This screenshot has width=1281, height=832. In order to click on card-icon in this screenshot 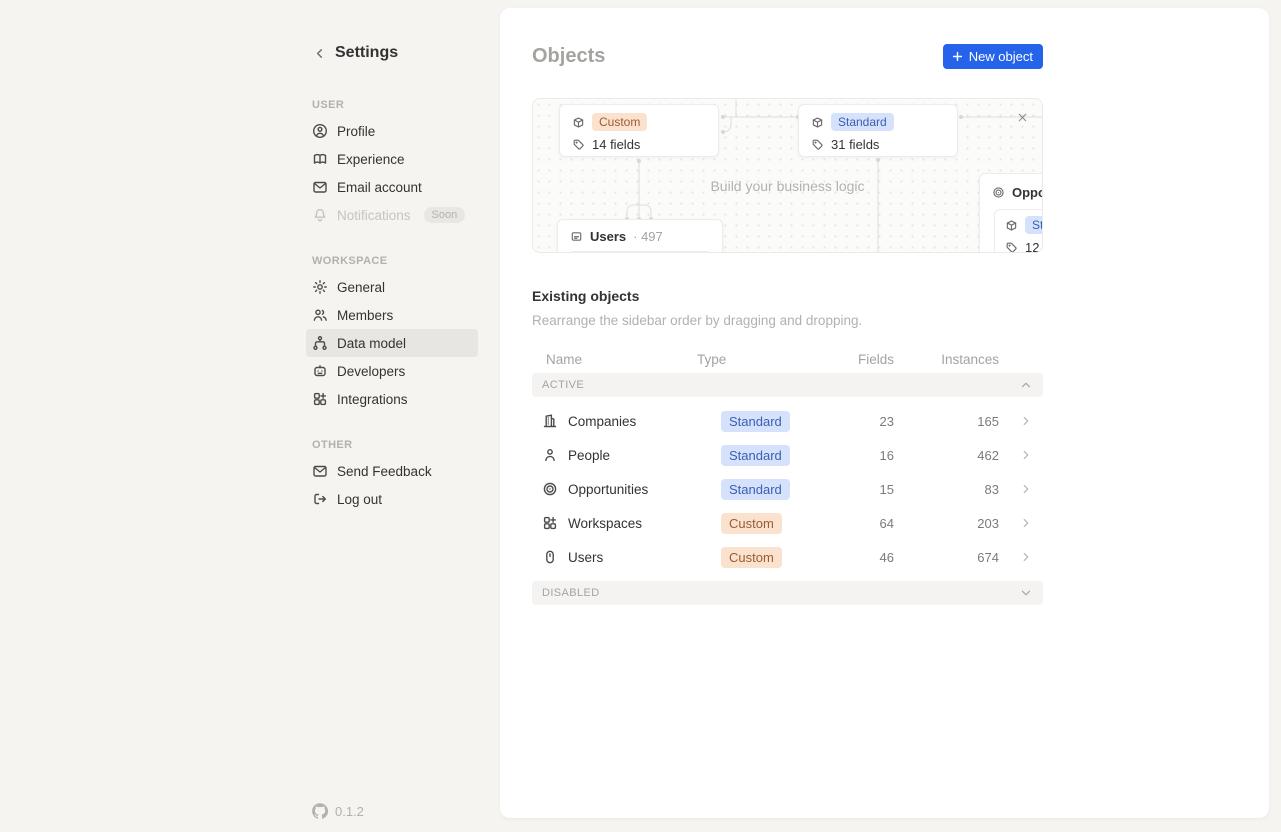, I will do `click(576, 236)`.